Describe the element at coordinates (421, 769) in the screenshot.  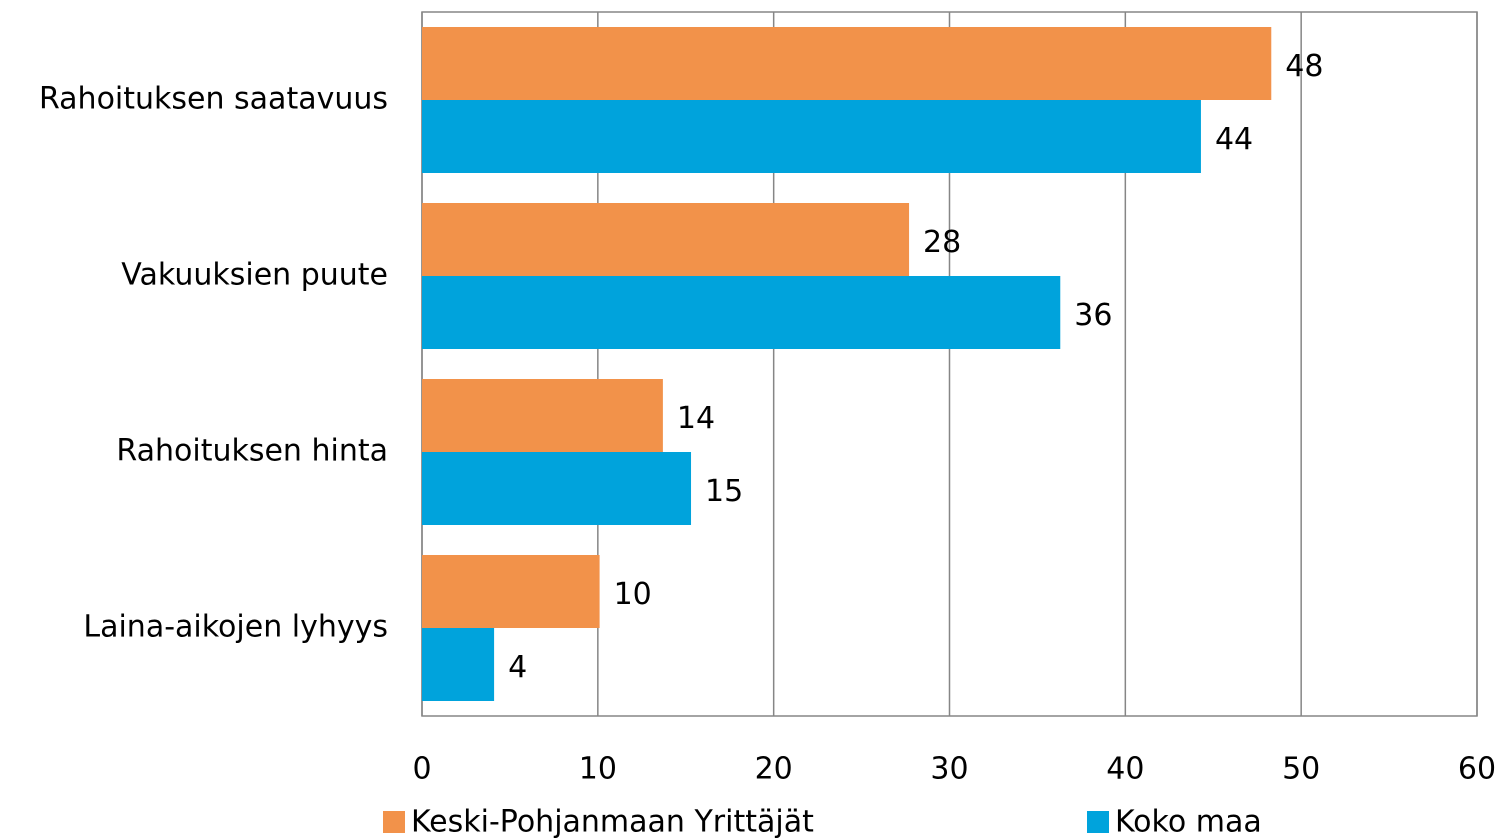
I see `x-tick-label: 0` at that location.